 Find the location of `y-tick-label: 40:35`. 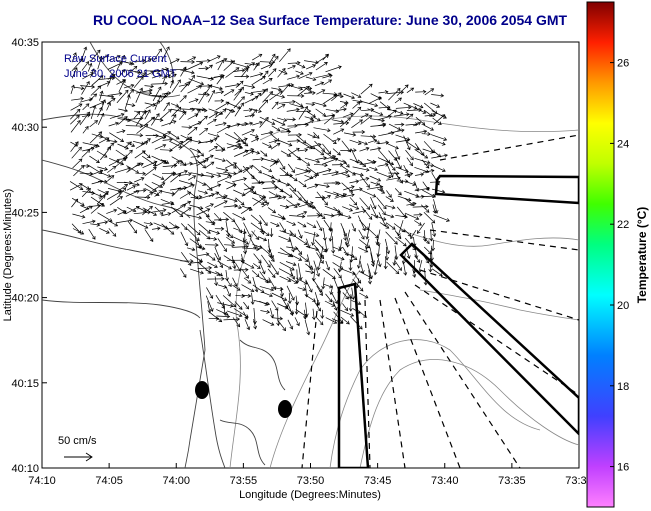

y-tick-label: 40:35 is located at coordinates (25, 43).